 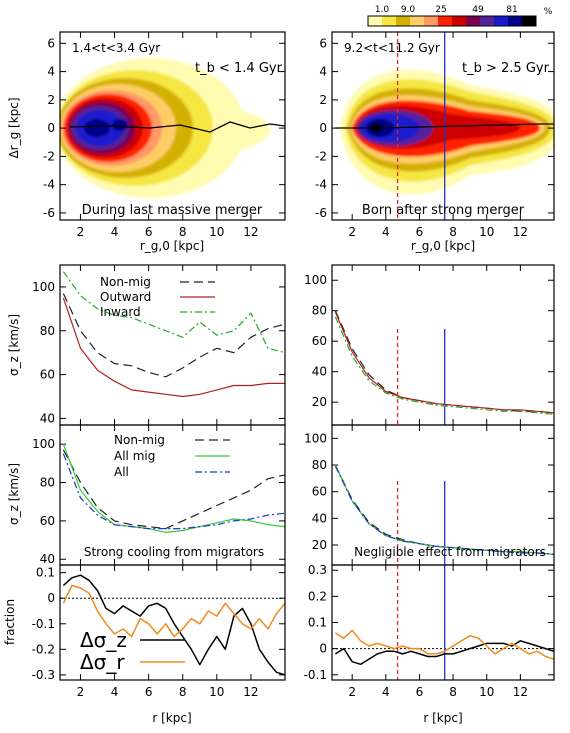 What do you see at coordinates (444, 132) in the screenshot?
I see `heatmap-b` at bounding box center [444, 132].